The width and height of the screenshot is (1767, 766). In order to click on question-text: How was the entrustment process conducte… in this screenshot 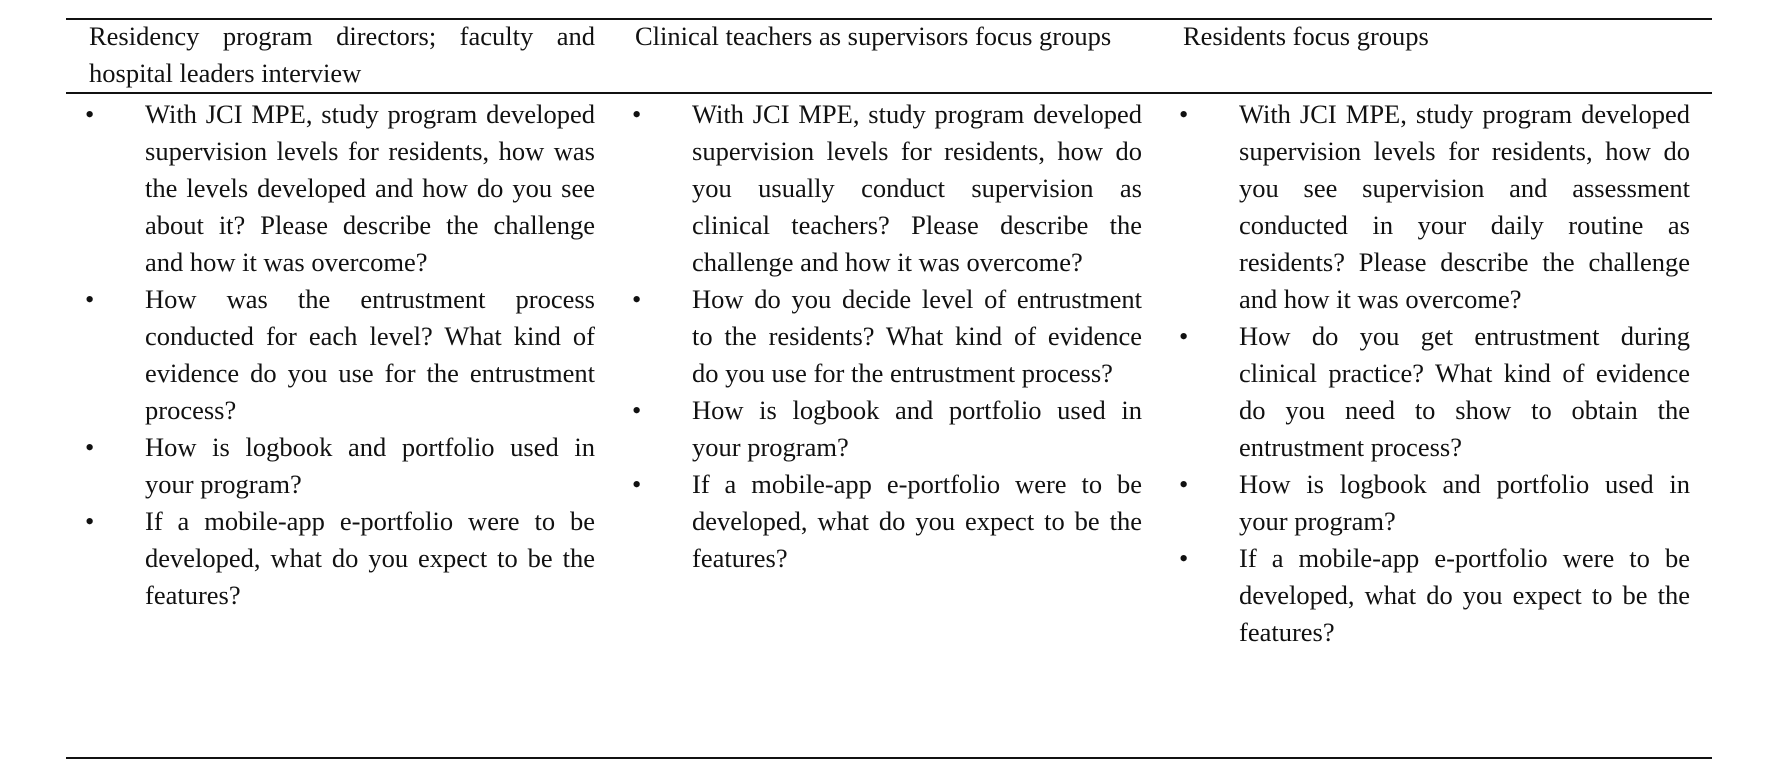, I will do `click(370, 354)`.